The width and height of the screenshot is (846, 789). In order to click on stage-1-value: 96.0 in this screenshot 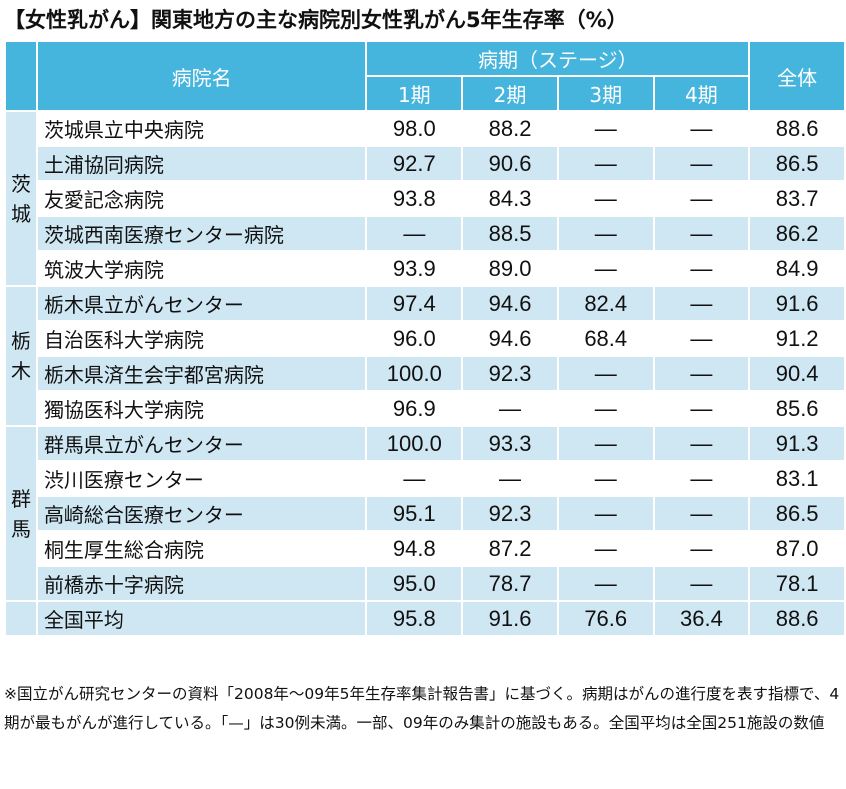, I will do `click(414, 338)`.